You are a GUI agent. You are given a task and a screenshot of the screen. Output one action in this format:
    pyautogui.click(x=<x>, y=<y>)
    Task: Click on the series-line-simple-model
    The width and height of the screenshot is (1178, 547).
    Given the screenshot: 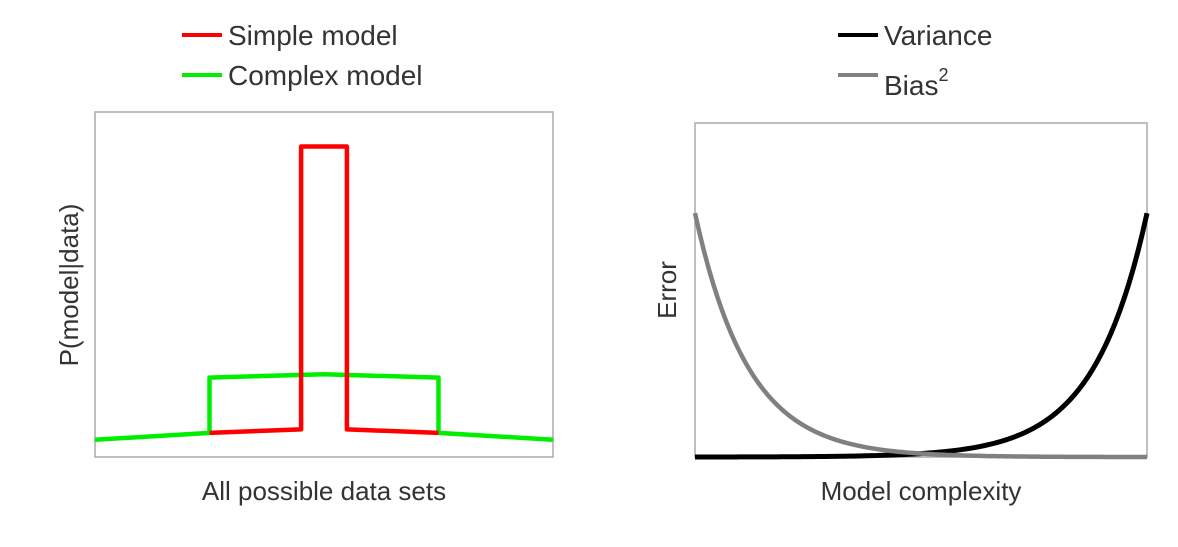 What is the action you would take?
    pyautogui.click(x=324, y=290)
    